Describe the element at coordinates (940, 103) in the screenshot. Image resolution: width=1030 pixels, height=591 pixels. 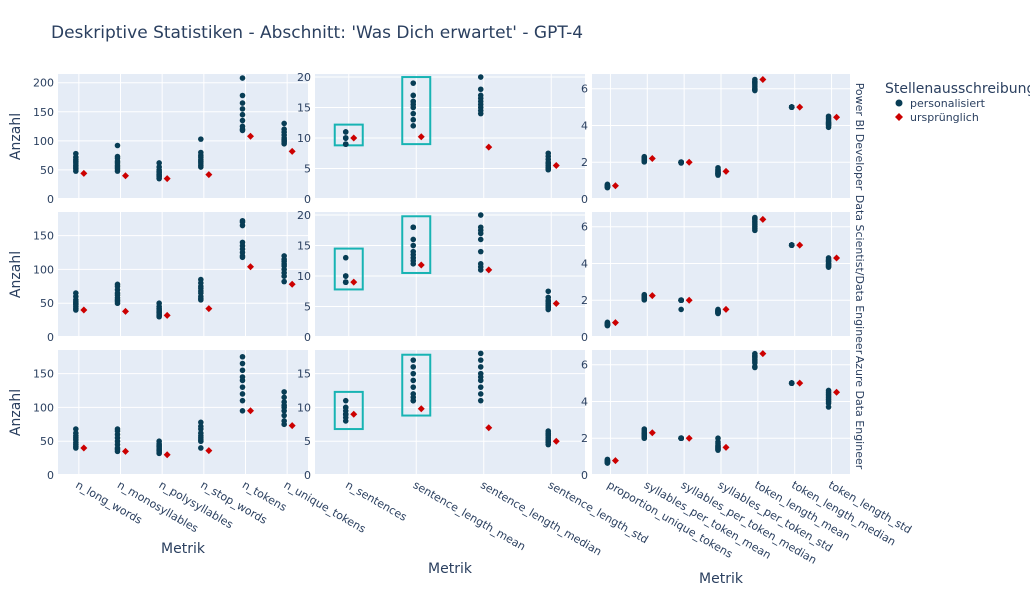
I see `legend-item-personalisiert: personalisiert` at that location.